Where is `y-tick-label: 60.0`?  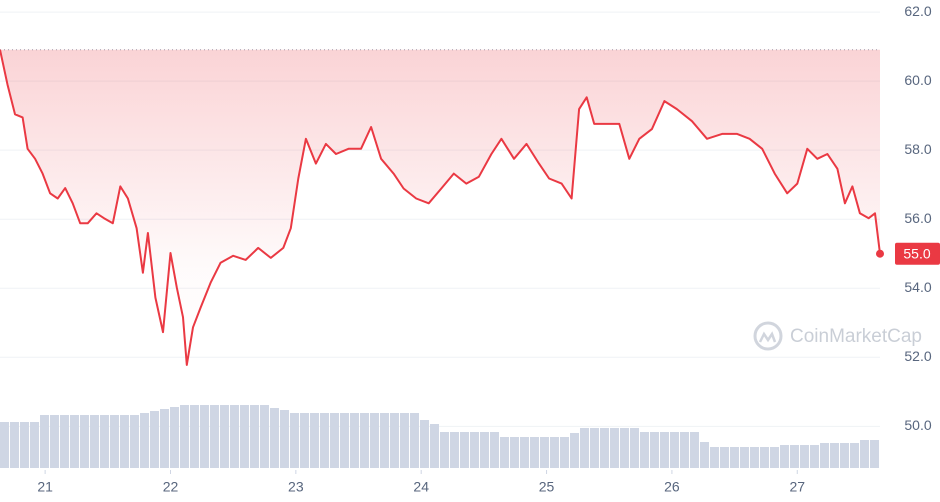
y-tick-label: 60.0 is located at coordinates (917, 80).